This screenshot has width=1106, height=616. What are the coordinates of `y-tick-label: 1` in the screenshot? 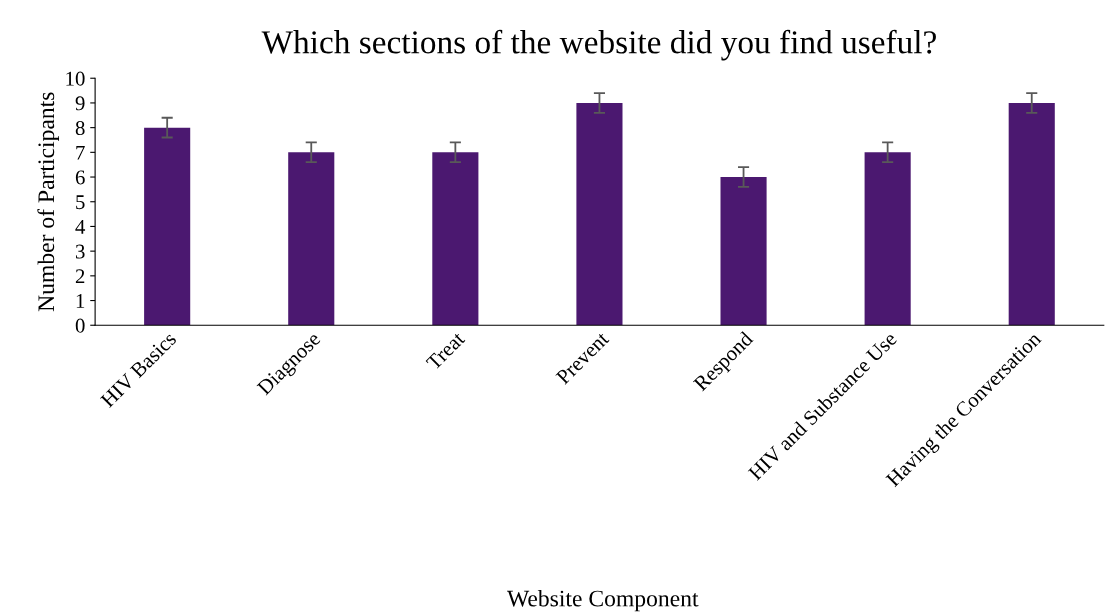 It's located at (80, 301).